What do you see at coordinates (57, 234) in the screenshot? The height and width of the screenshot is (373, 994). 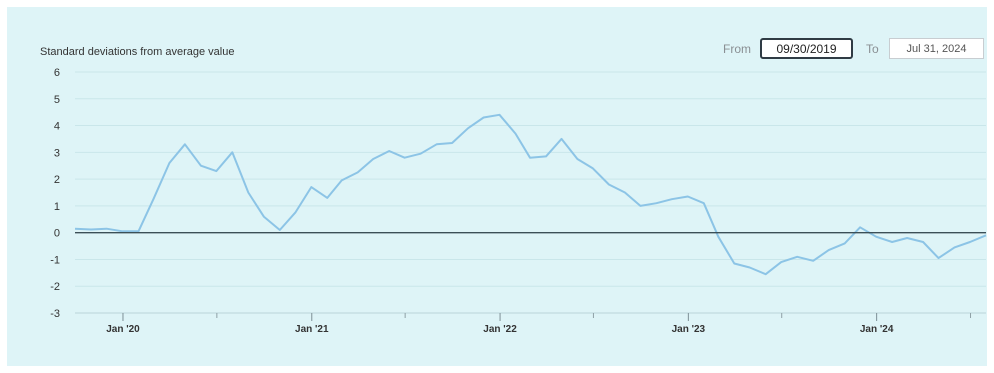 I see `y-tick-label: 0` at bounding box center [57, 234].